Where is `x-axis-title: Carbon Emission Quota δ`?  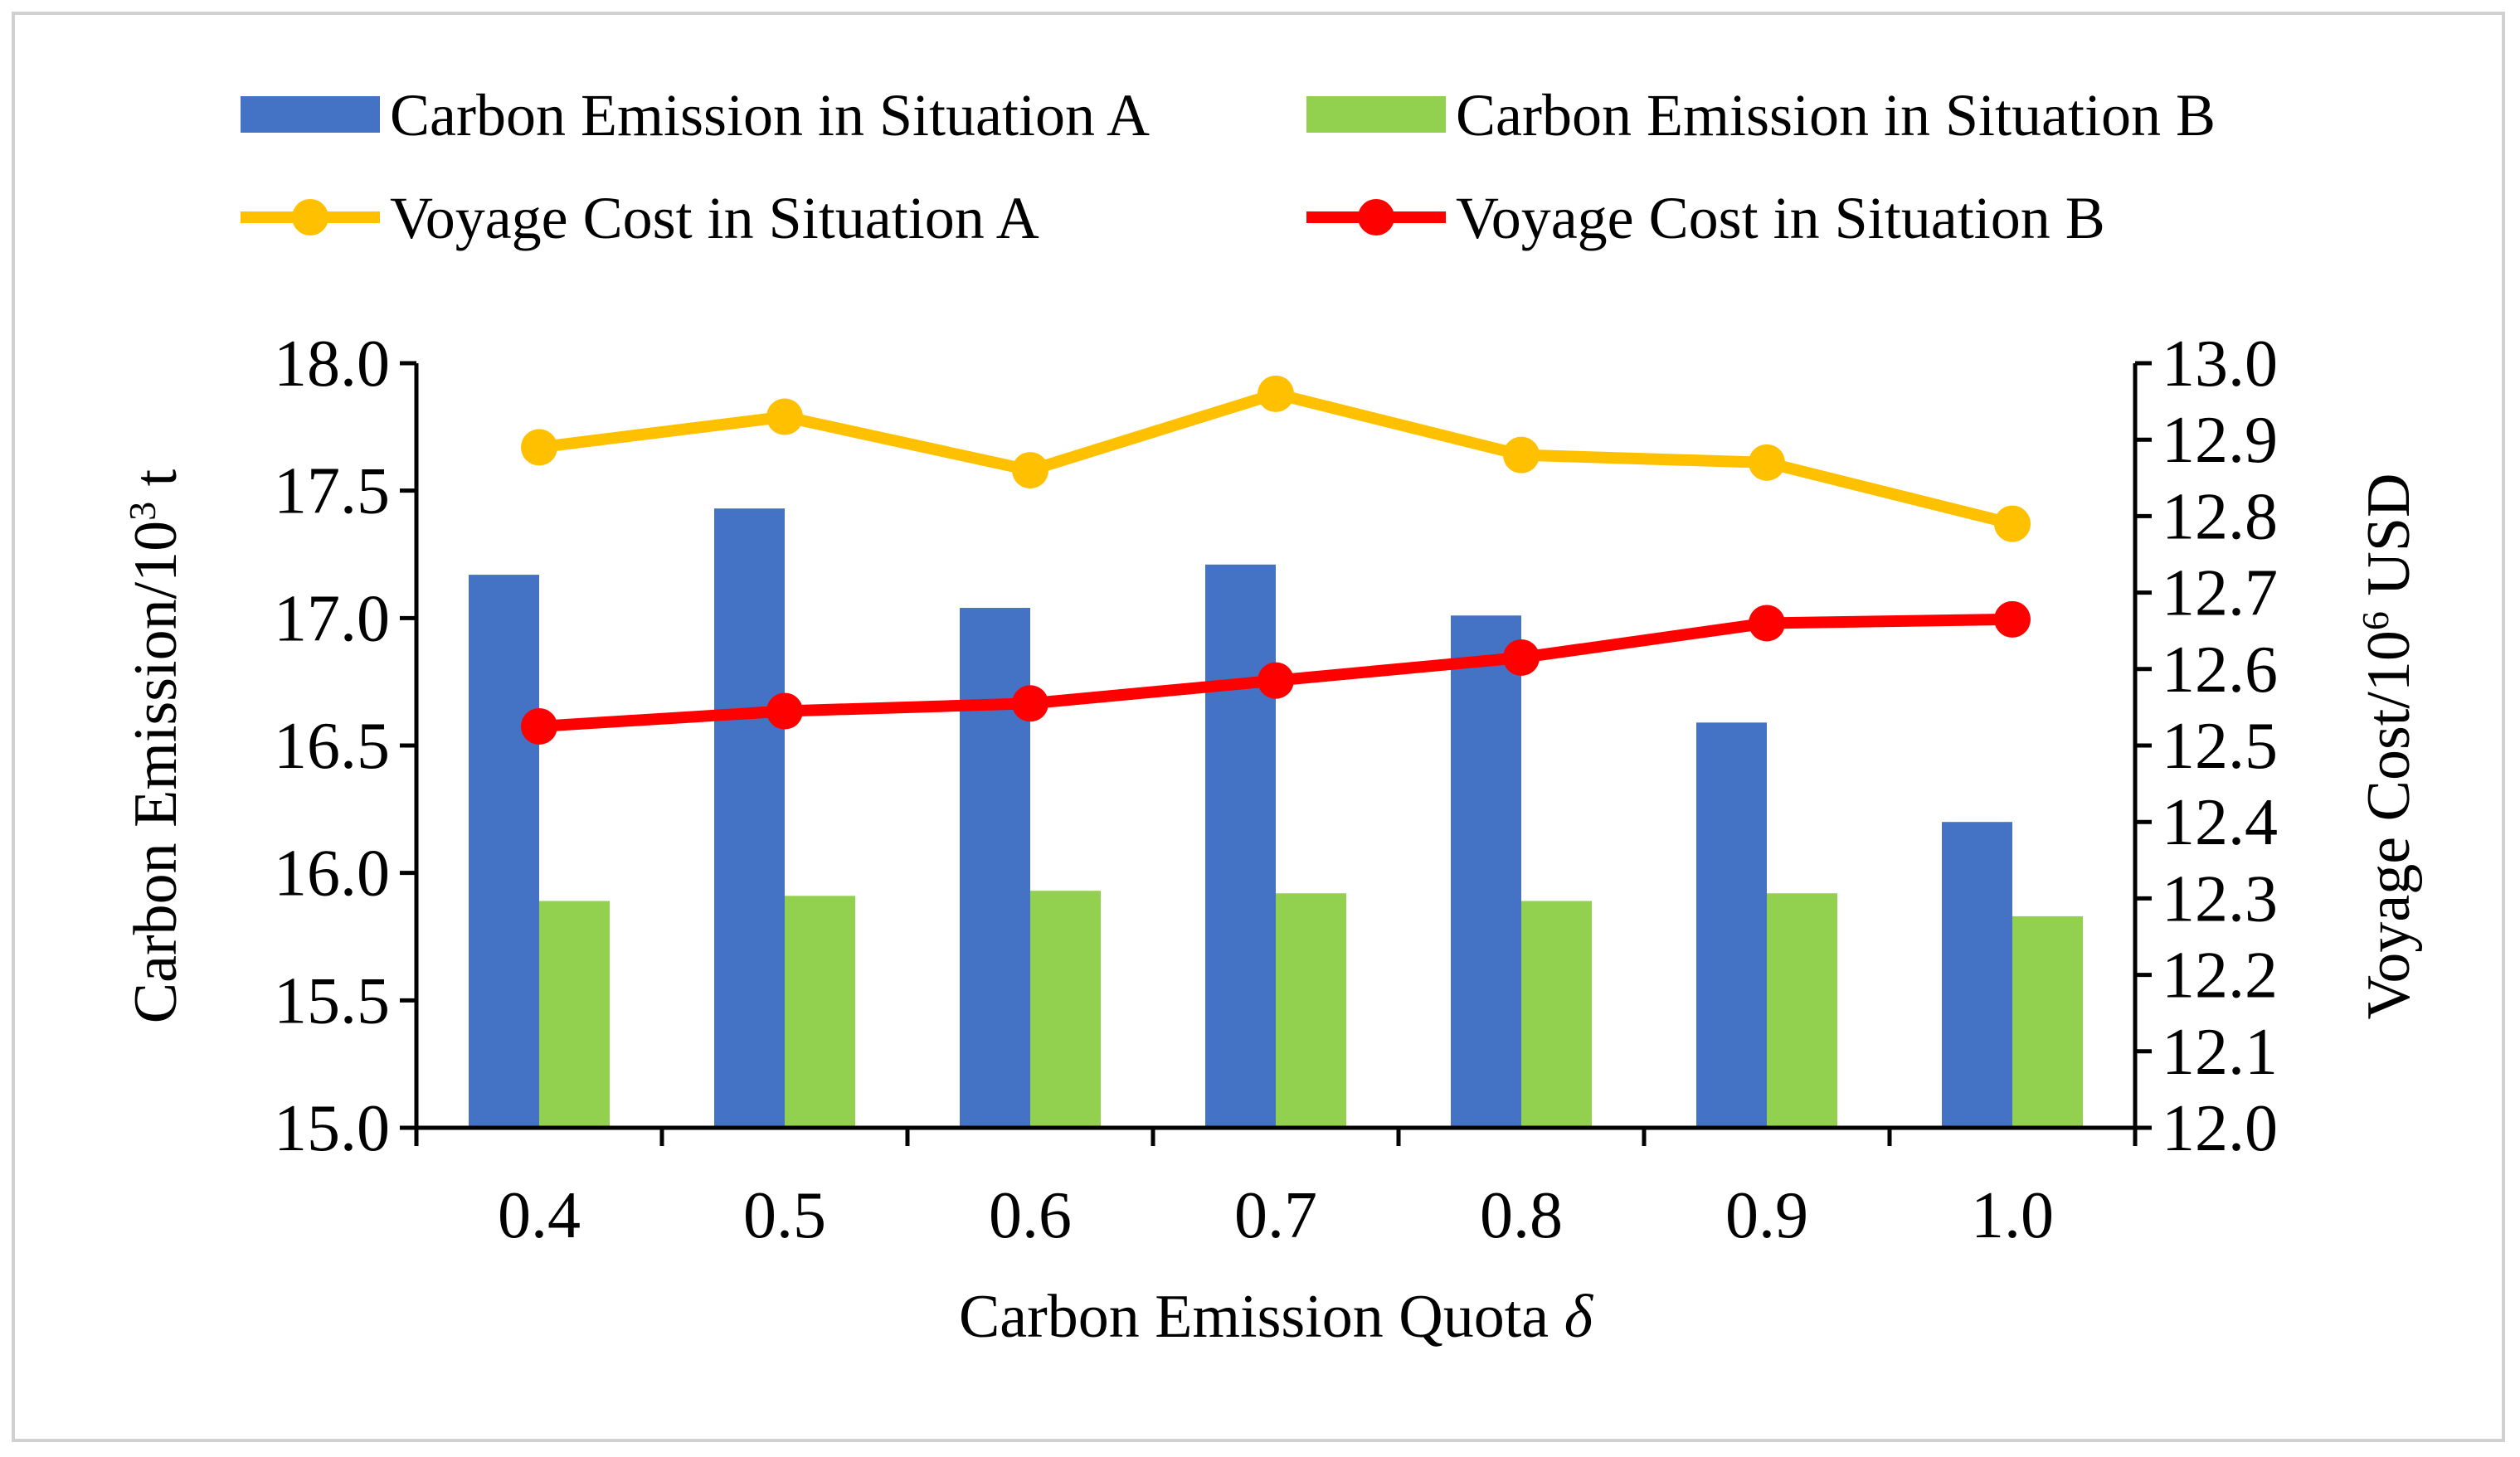 x-axis-title: Carbon Emission Quota δ is located at coordinates (1276, 1317).